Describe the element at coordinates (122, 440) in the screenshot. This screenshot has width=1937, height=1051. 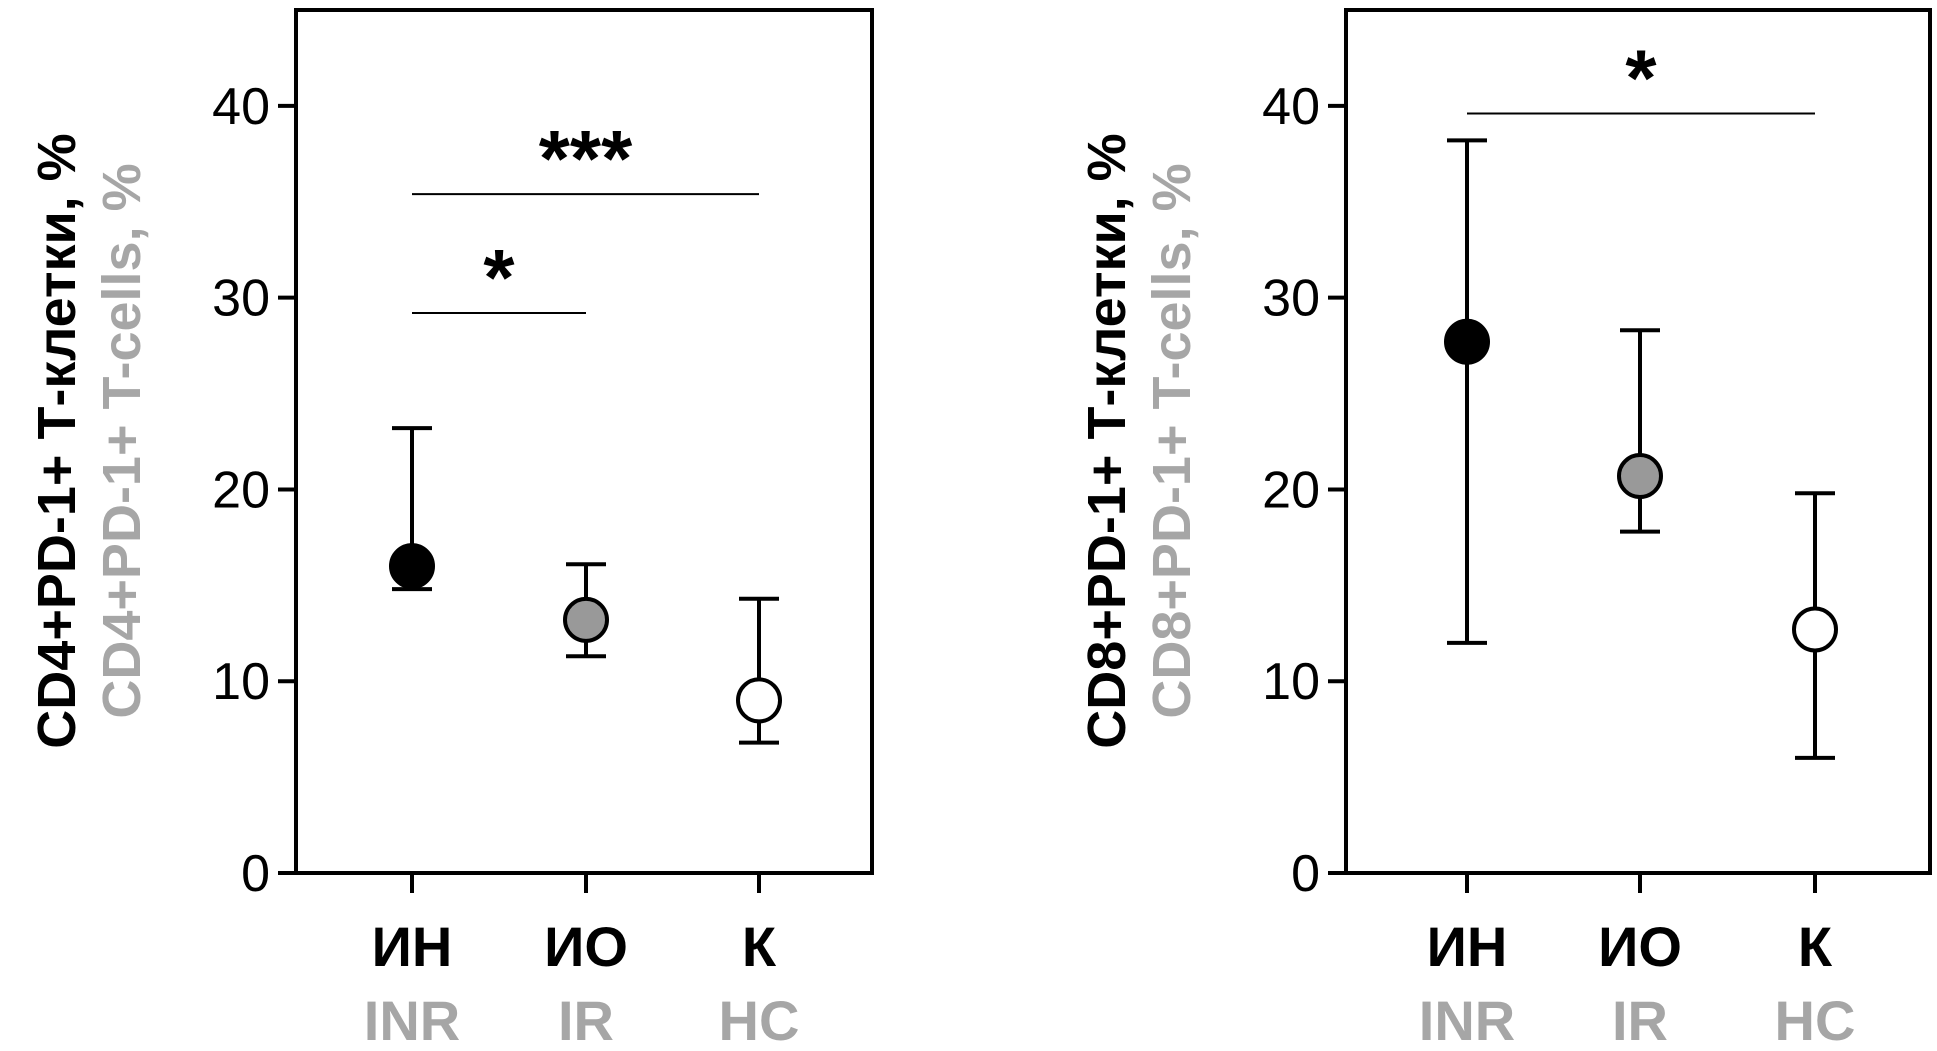
I see `y-axis-title-en: CD4+PD-1+ T-cells, %` at that location.